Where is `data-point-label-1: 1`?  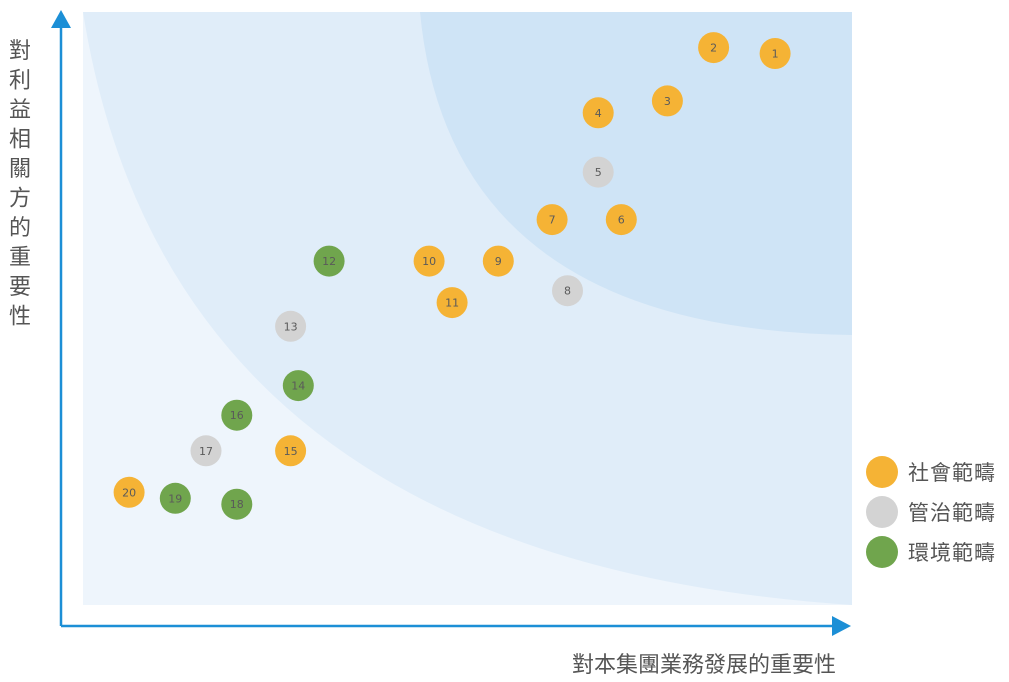 data-point-label-1: 1 is located at coordinates (775, 54).